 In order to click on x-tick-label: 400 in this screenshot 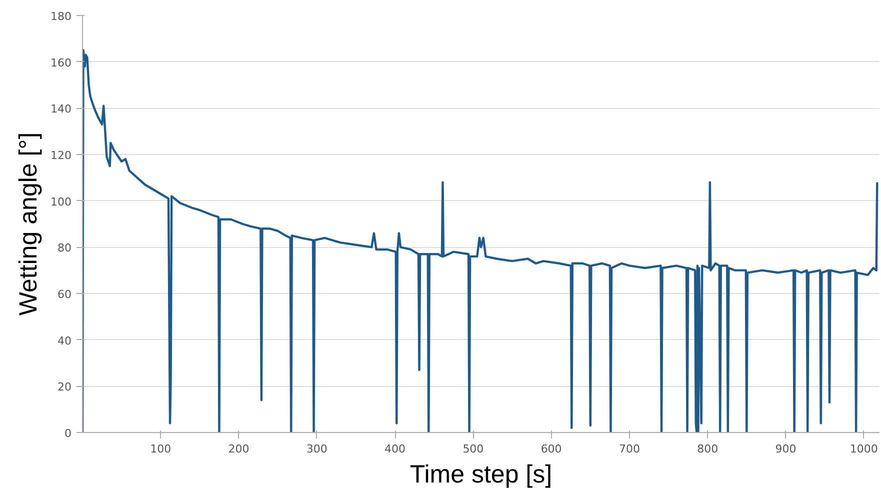, I will do `click(395, 449)`.